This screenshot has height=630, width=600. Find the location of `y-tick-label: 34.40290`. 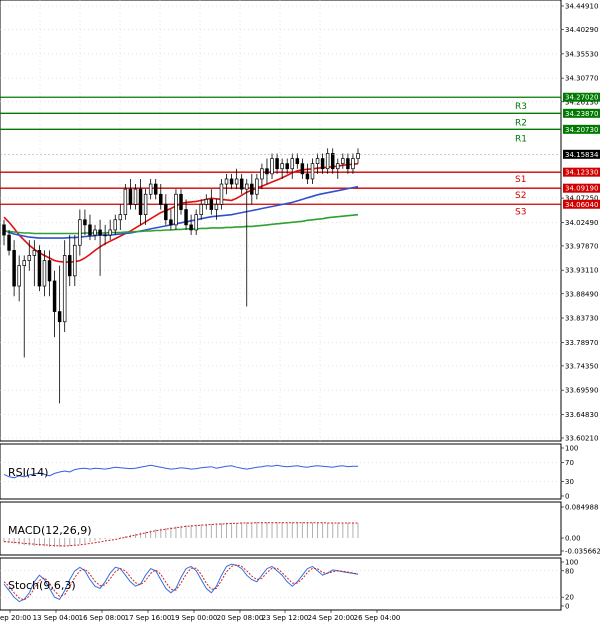

y-tick-label: 34.40290 is located at coordinates (581, 30).